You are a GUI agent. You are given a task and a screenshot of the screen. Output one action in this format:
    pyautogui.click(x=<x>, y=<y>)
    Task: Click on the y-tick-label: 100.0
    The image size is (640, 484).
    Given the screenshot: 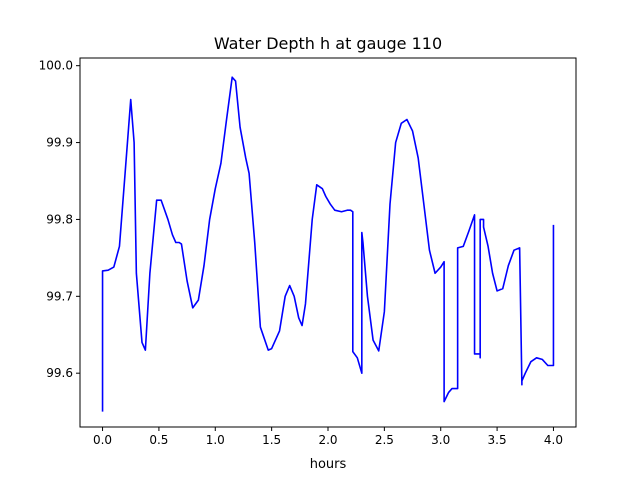 What is the action you would take?
    pyautogui.click(x=56, y=66)
    